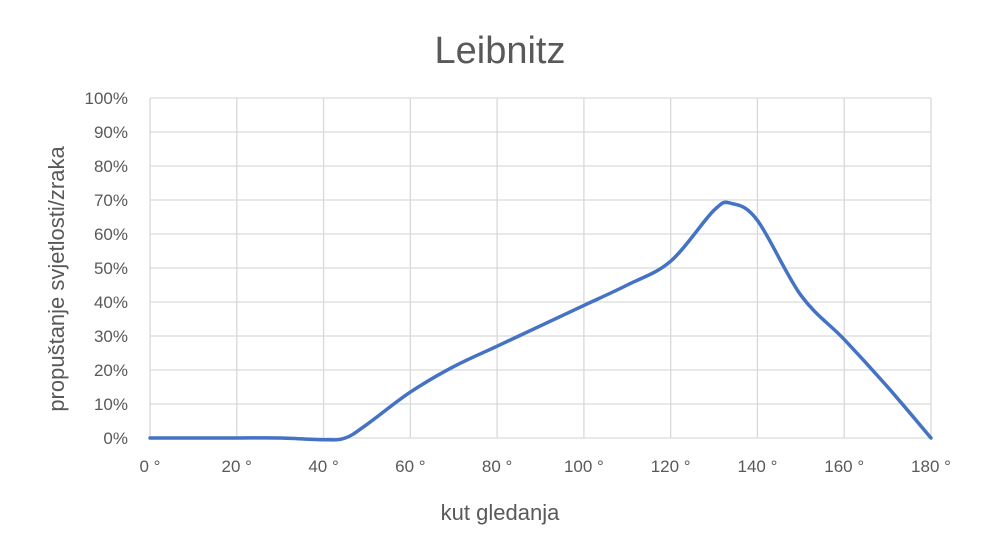 The height and width of the screenshot is (550, 1000). Describe the element at coordinates (56, 279) in the screenshot. I see `y-axis-title: propuštanje svjetlosti/zraka` at that location.